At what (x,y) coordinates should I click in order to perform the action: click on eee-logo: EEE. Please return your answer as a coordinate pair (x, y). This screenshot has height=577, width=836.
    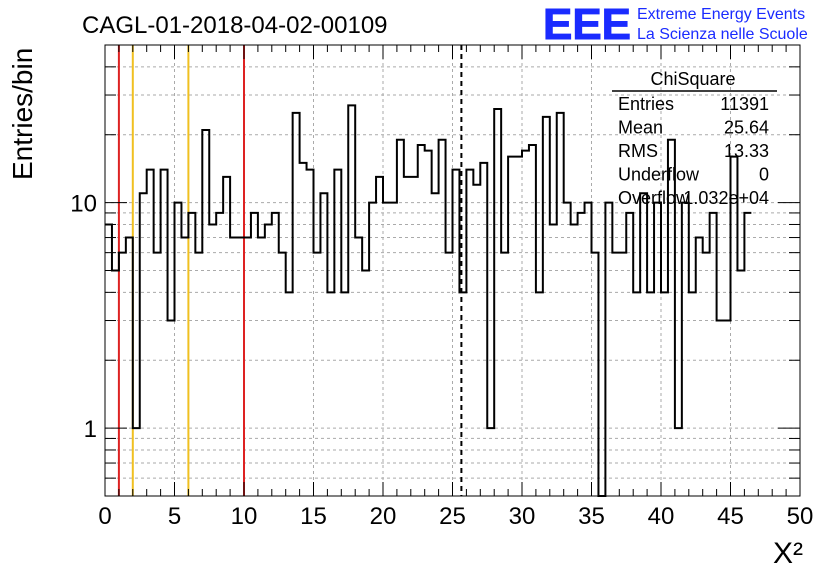
    Looking at the image, I should click on (587, 24).